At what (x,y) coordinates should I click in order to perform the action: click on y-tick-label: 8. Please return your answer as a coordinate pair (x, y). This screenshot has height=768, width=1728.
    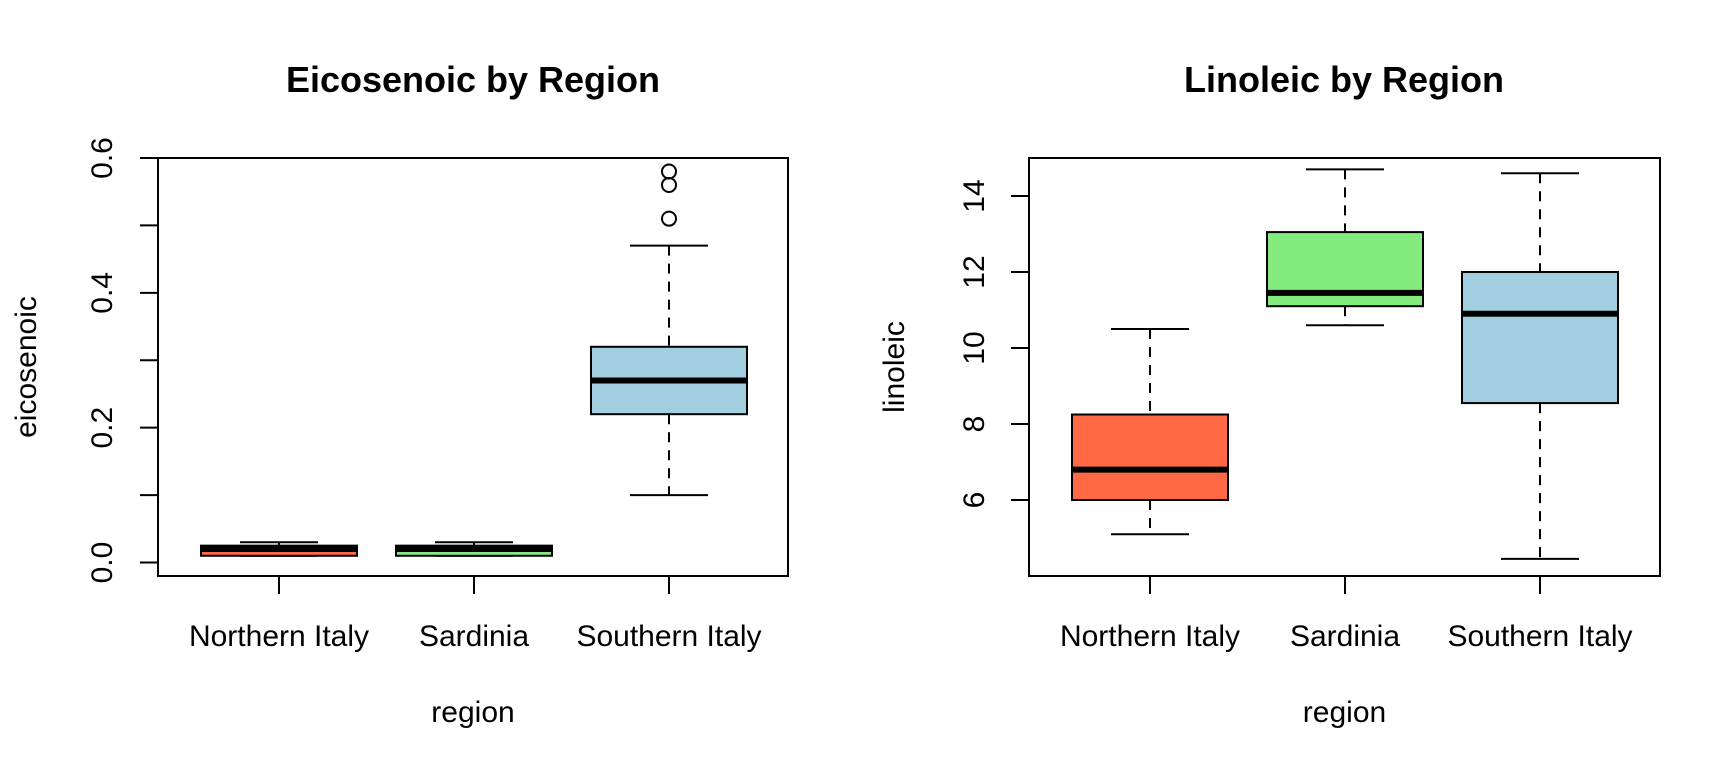
    Looking at the image, I should click on (974, 424).